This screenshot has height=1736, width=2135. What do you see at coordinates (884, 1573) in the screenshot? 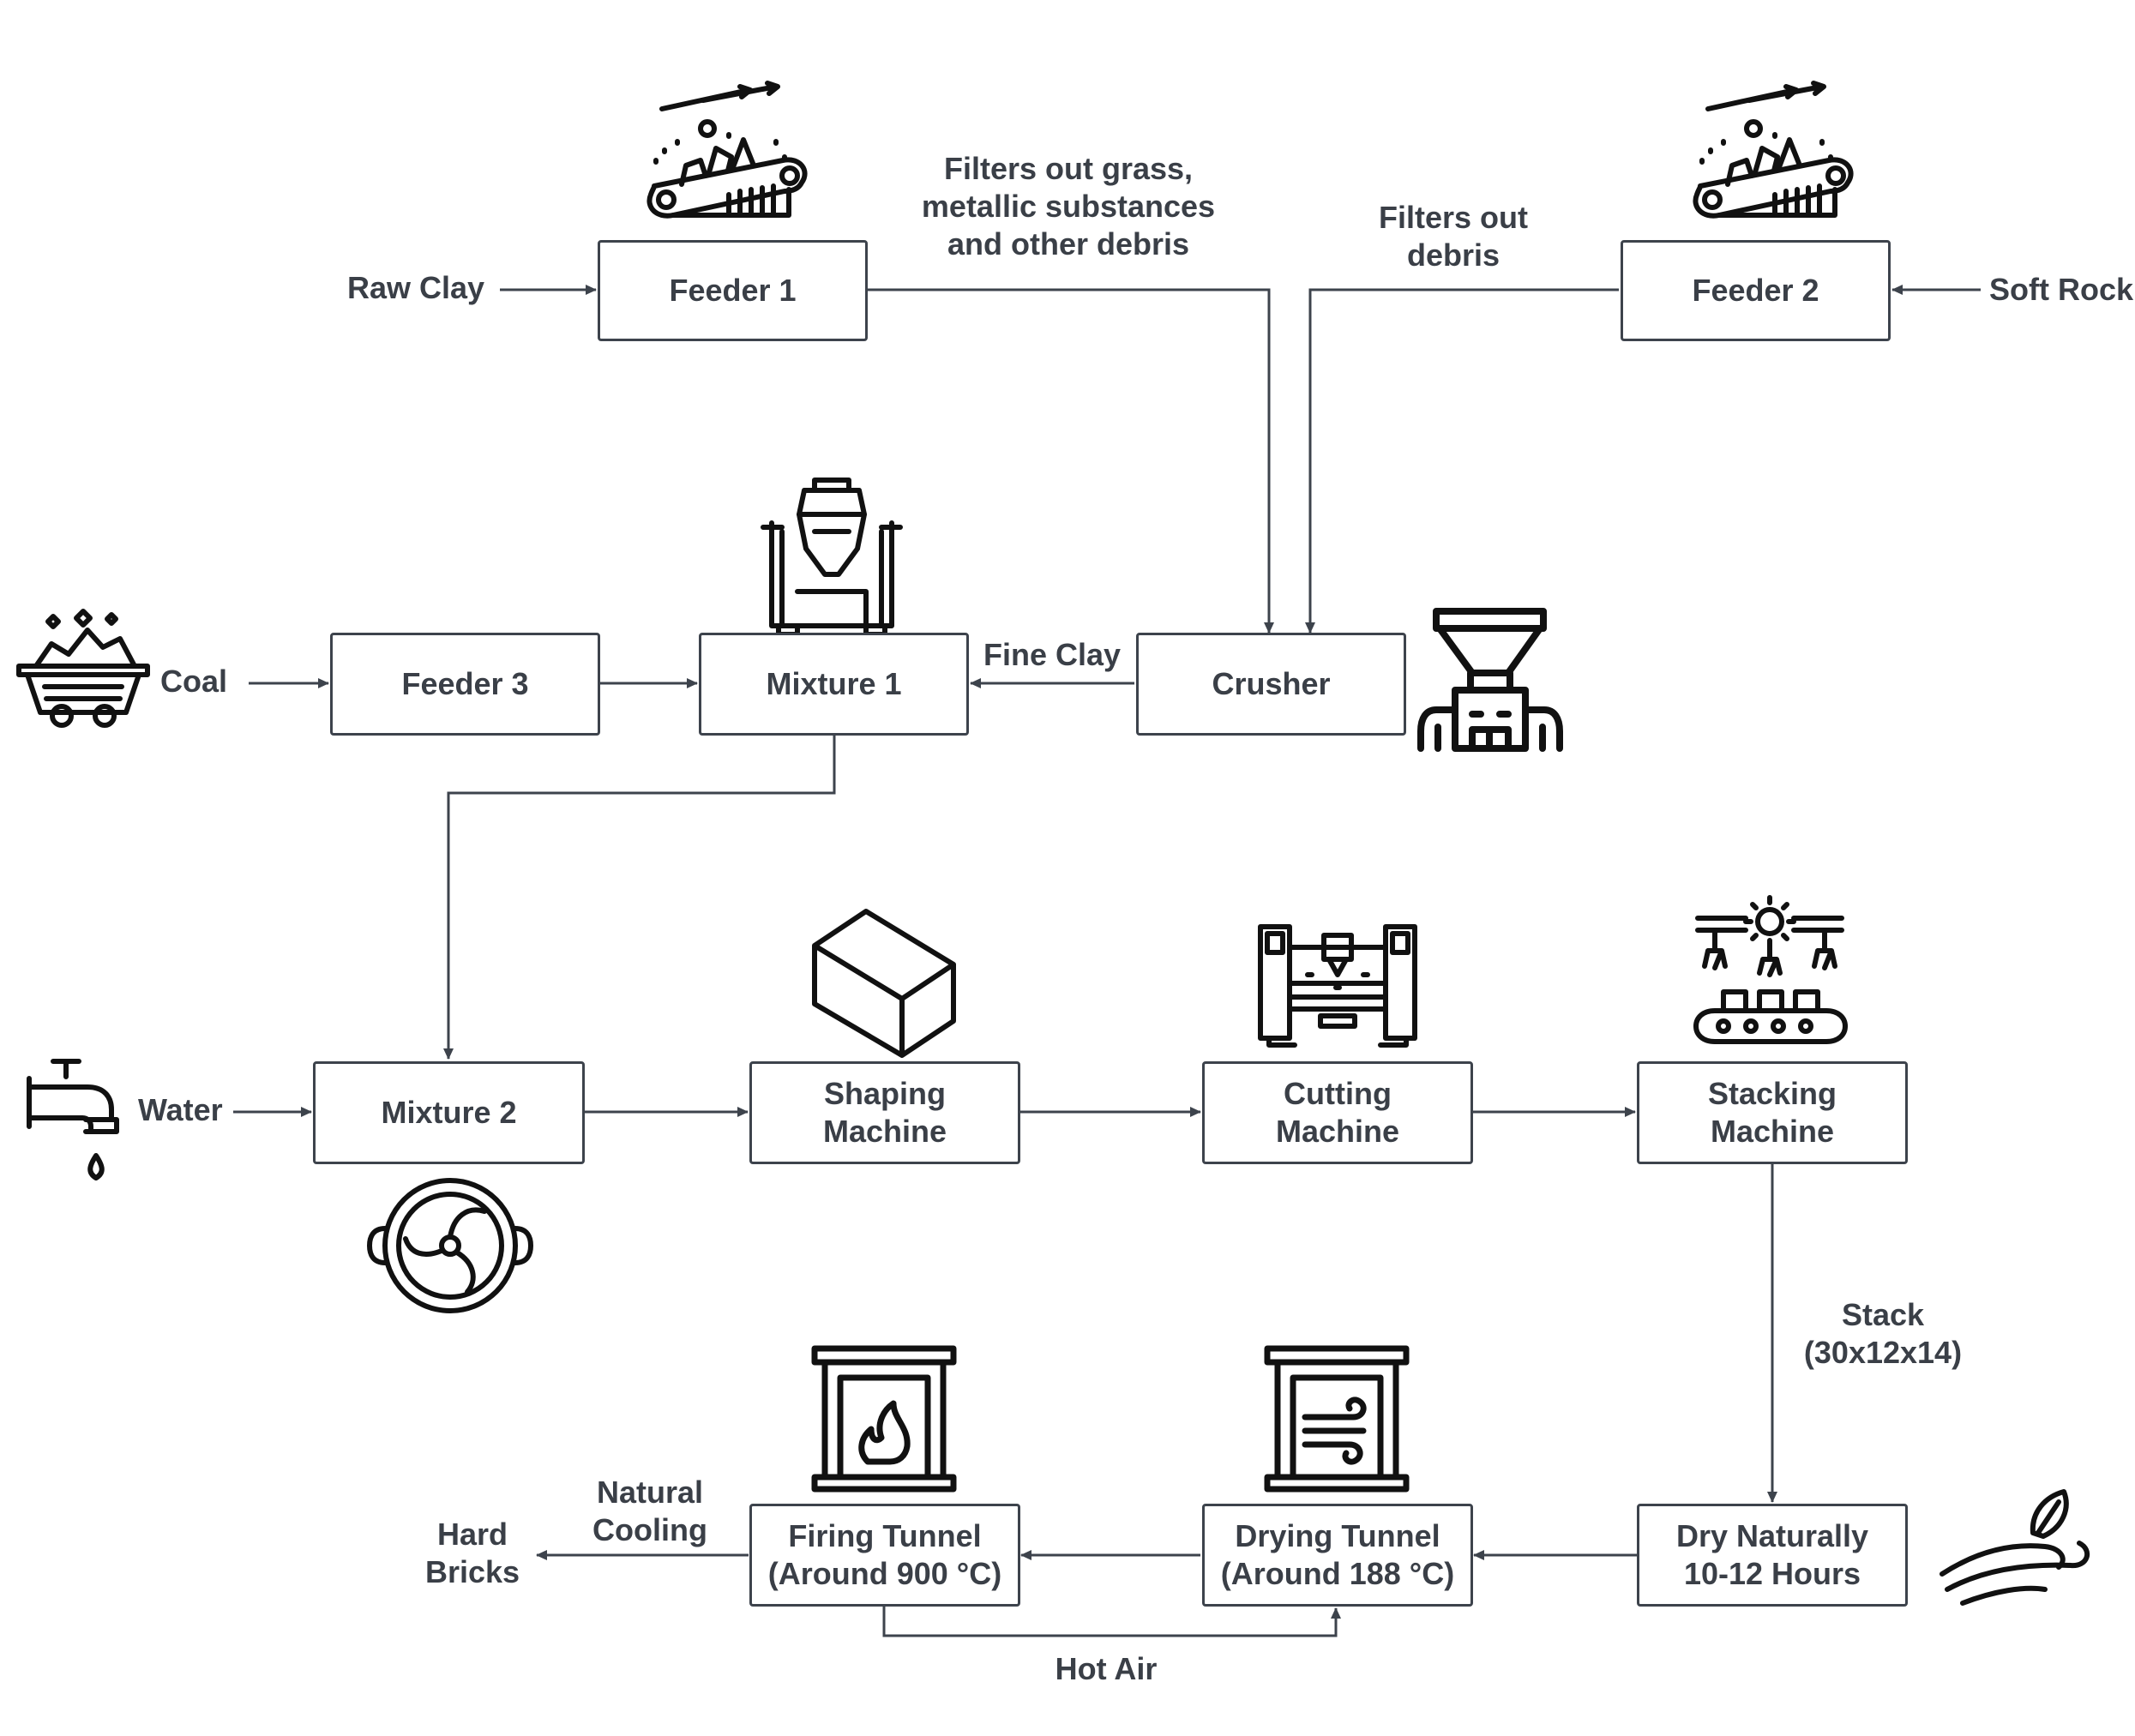
I see `node-label-line2: (Around 900 °C)` at bounding box center [884, 1573].